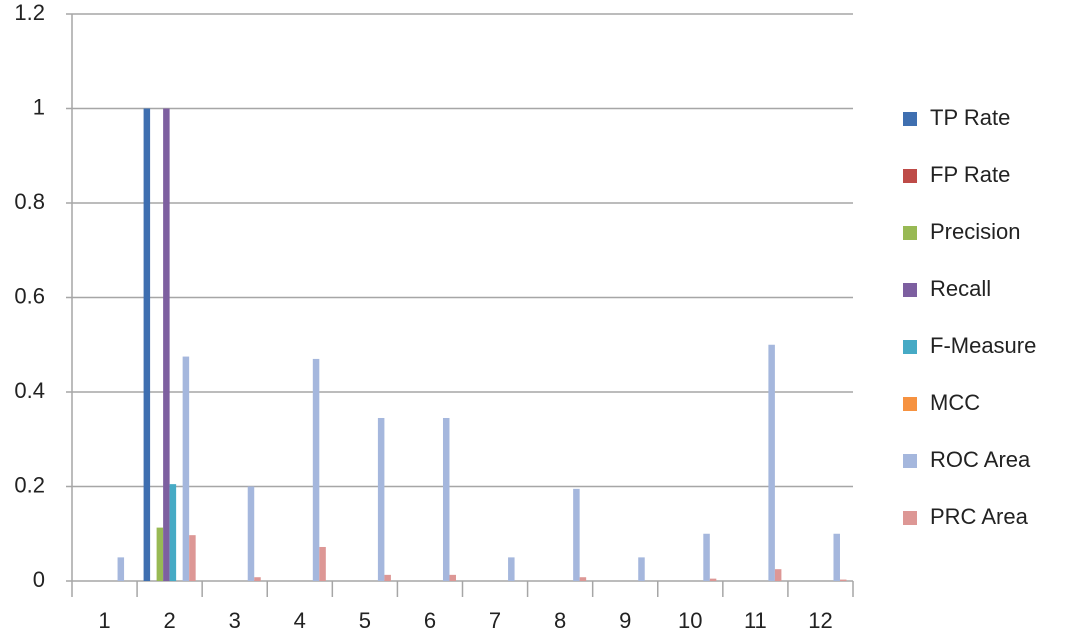 This screenshot has height=634, width=1075. Describe the element at coordinates (430, 620) in the screenshot. I see `x-tick-label: 6` at that location.